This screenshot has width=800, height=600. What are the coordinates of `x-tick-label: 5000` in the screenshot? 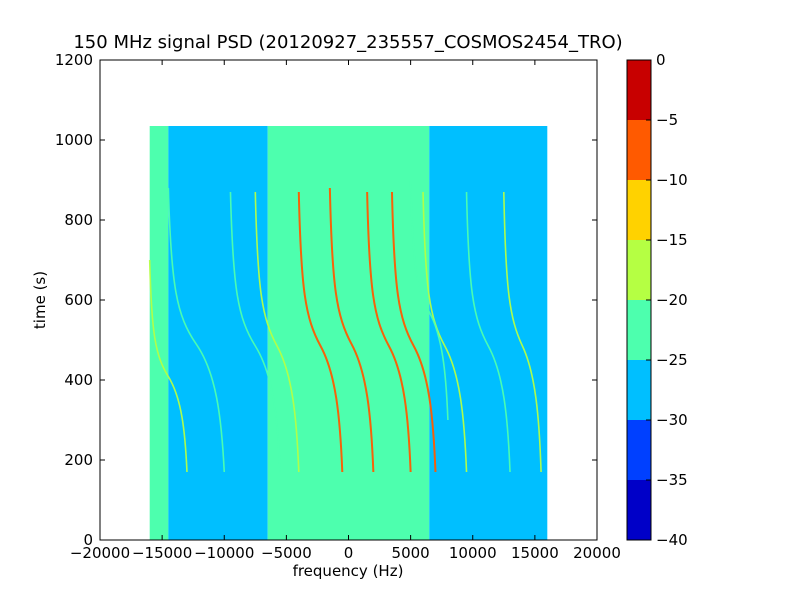 It's located at (411, 553).